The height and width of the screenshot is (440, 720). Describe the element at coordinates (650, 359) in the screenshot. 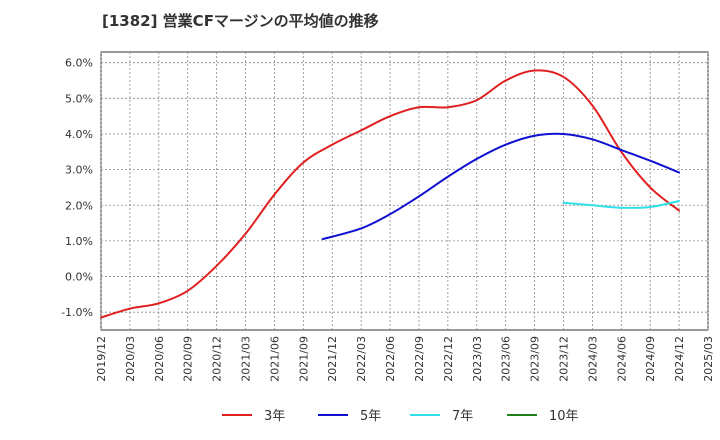

I see `x-tick-label: 2024/09` at that location.